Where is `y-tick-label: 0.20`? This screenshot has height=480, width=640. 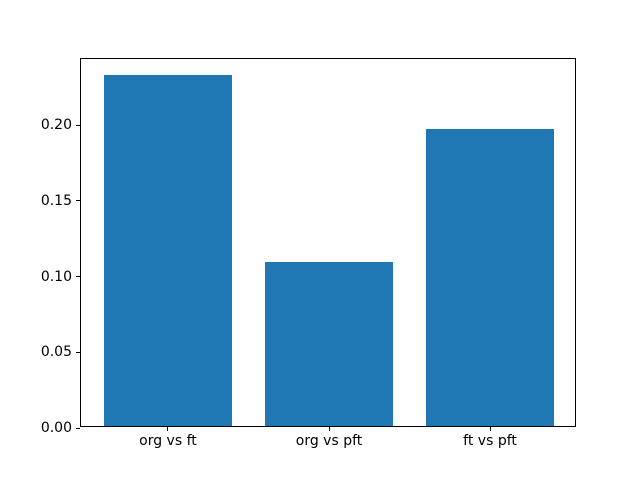 y-tick-label: 0.20 is located at coordinates (56, 125).